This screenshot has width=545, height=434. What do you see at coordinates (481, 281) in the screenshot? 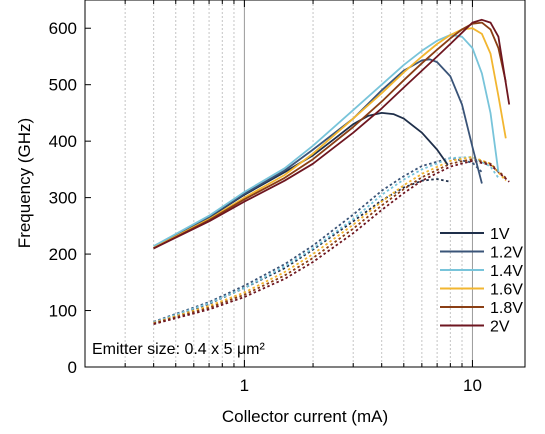
I see `legend: 1V 1.2V1.4V 1.6V1.8V 2V` at bounding box center [481, 281].